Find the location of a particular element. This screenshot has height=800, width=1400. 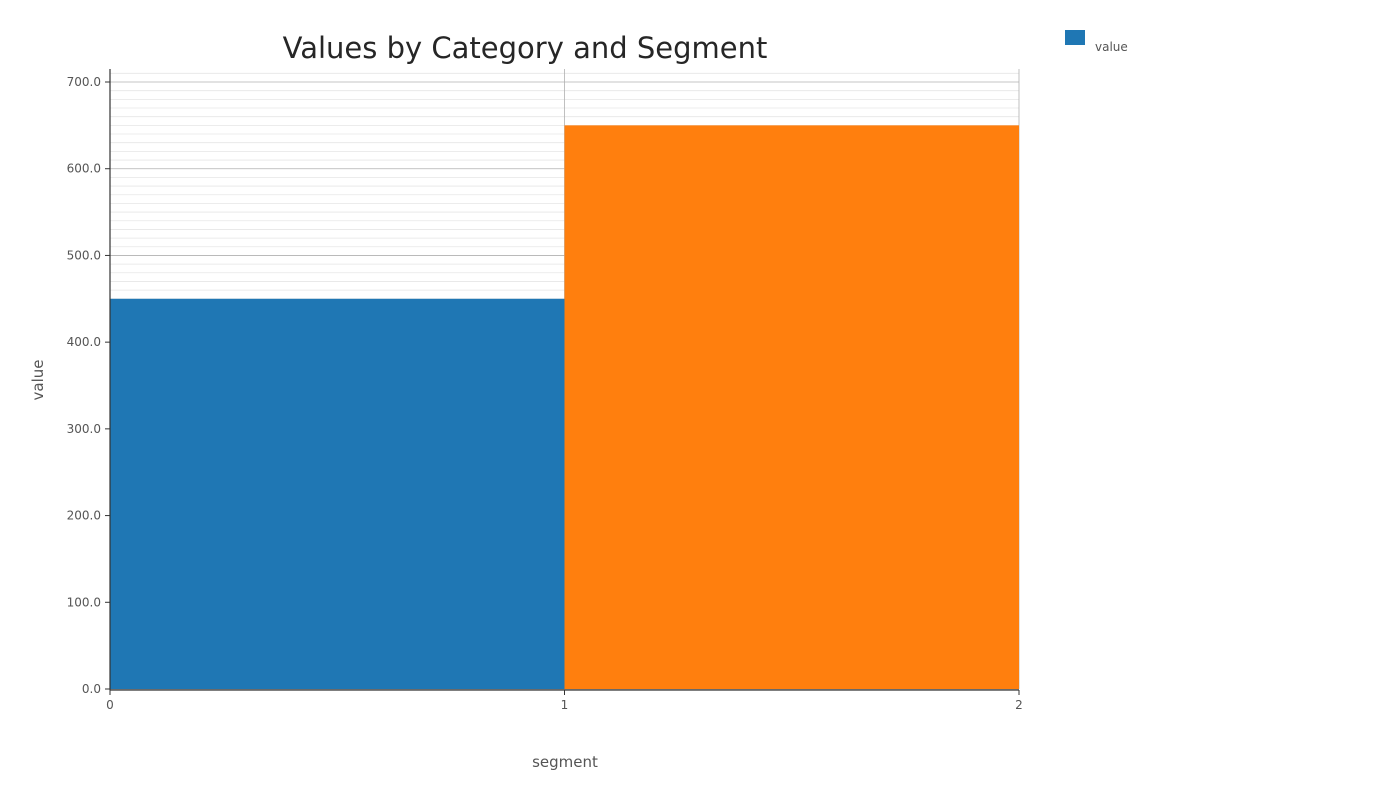

y-tick-label: 600.0 is located at coordinates (84, 169).